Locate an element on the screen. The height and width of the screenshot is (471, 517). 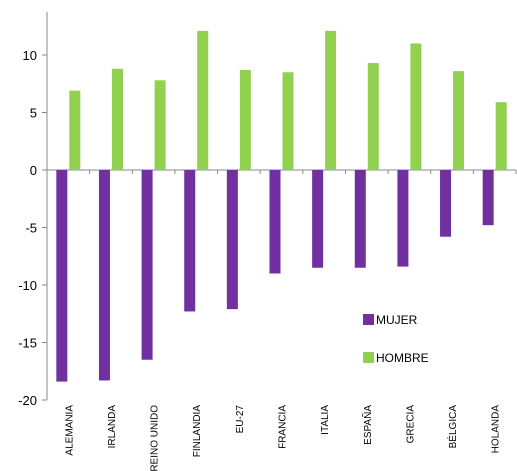
y-axis-ticks: 10 5 0 -5 -10 -15 -20 is located at coordinates (32, 228).